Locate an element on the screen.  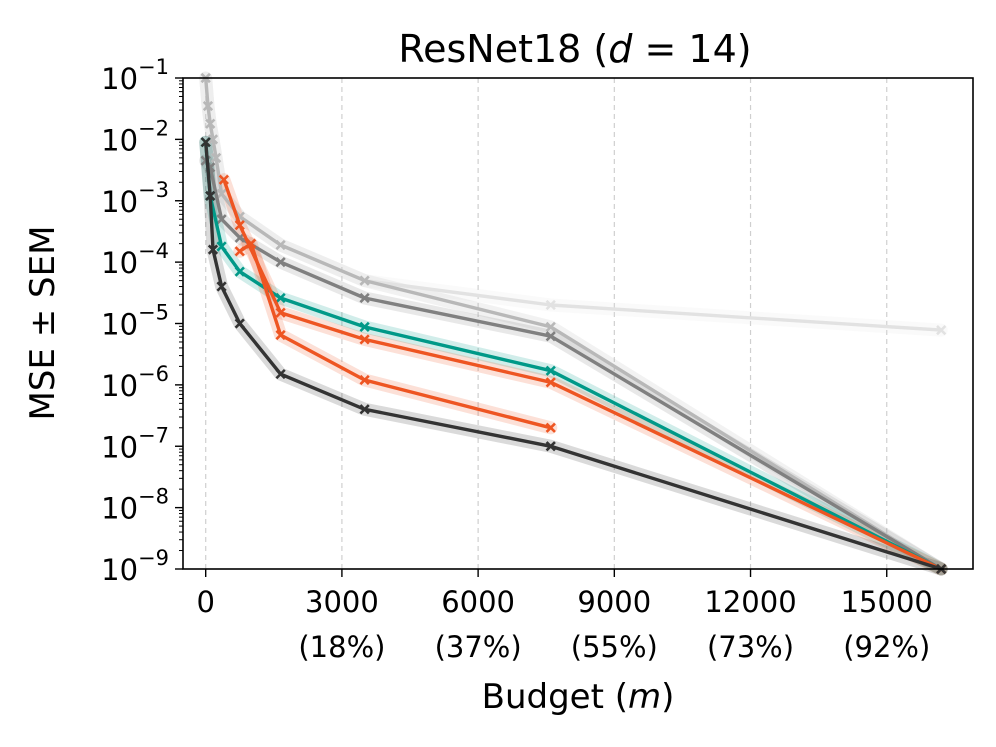
y-axis-label: MSE ± SEM is located at coordinates (43, 323).